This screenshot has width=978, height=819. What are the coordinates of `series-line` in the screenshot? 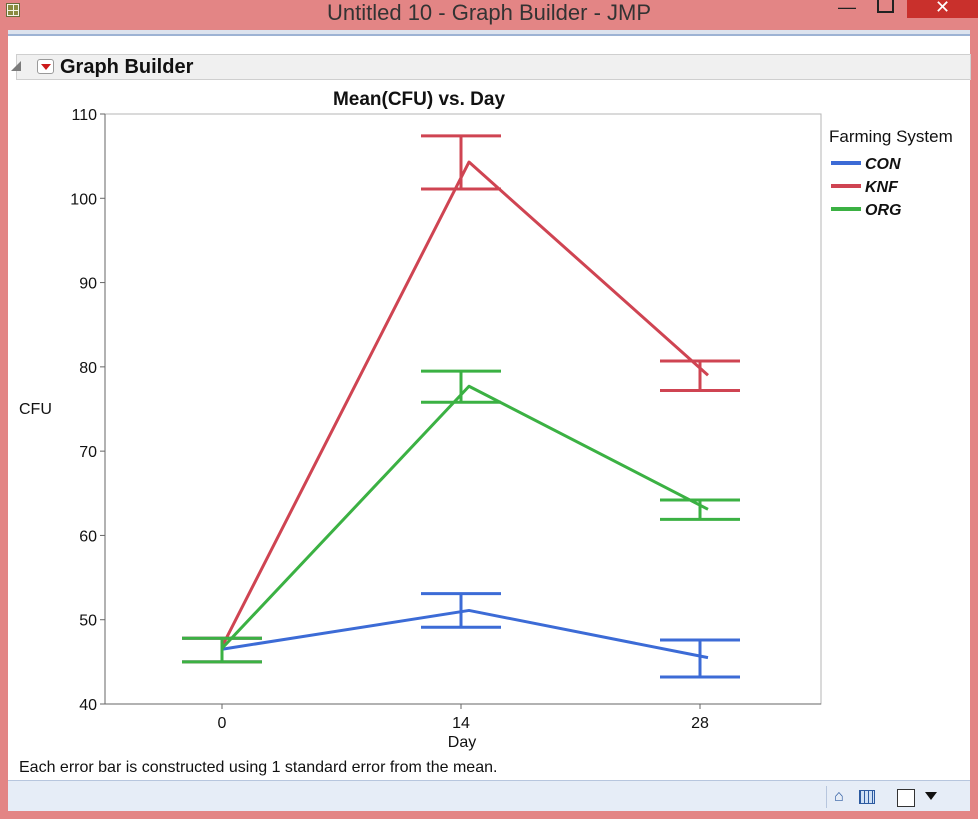 It's located at (465, 634).